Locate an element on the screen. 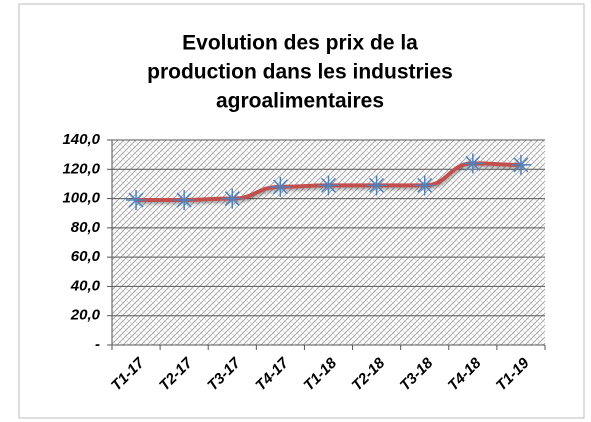 This screenshot has height=422, width=591. y-tick-label: 80,0 is located at coordinates (86, 227).